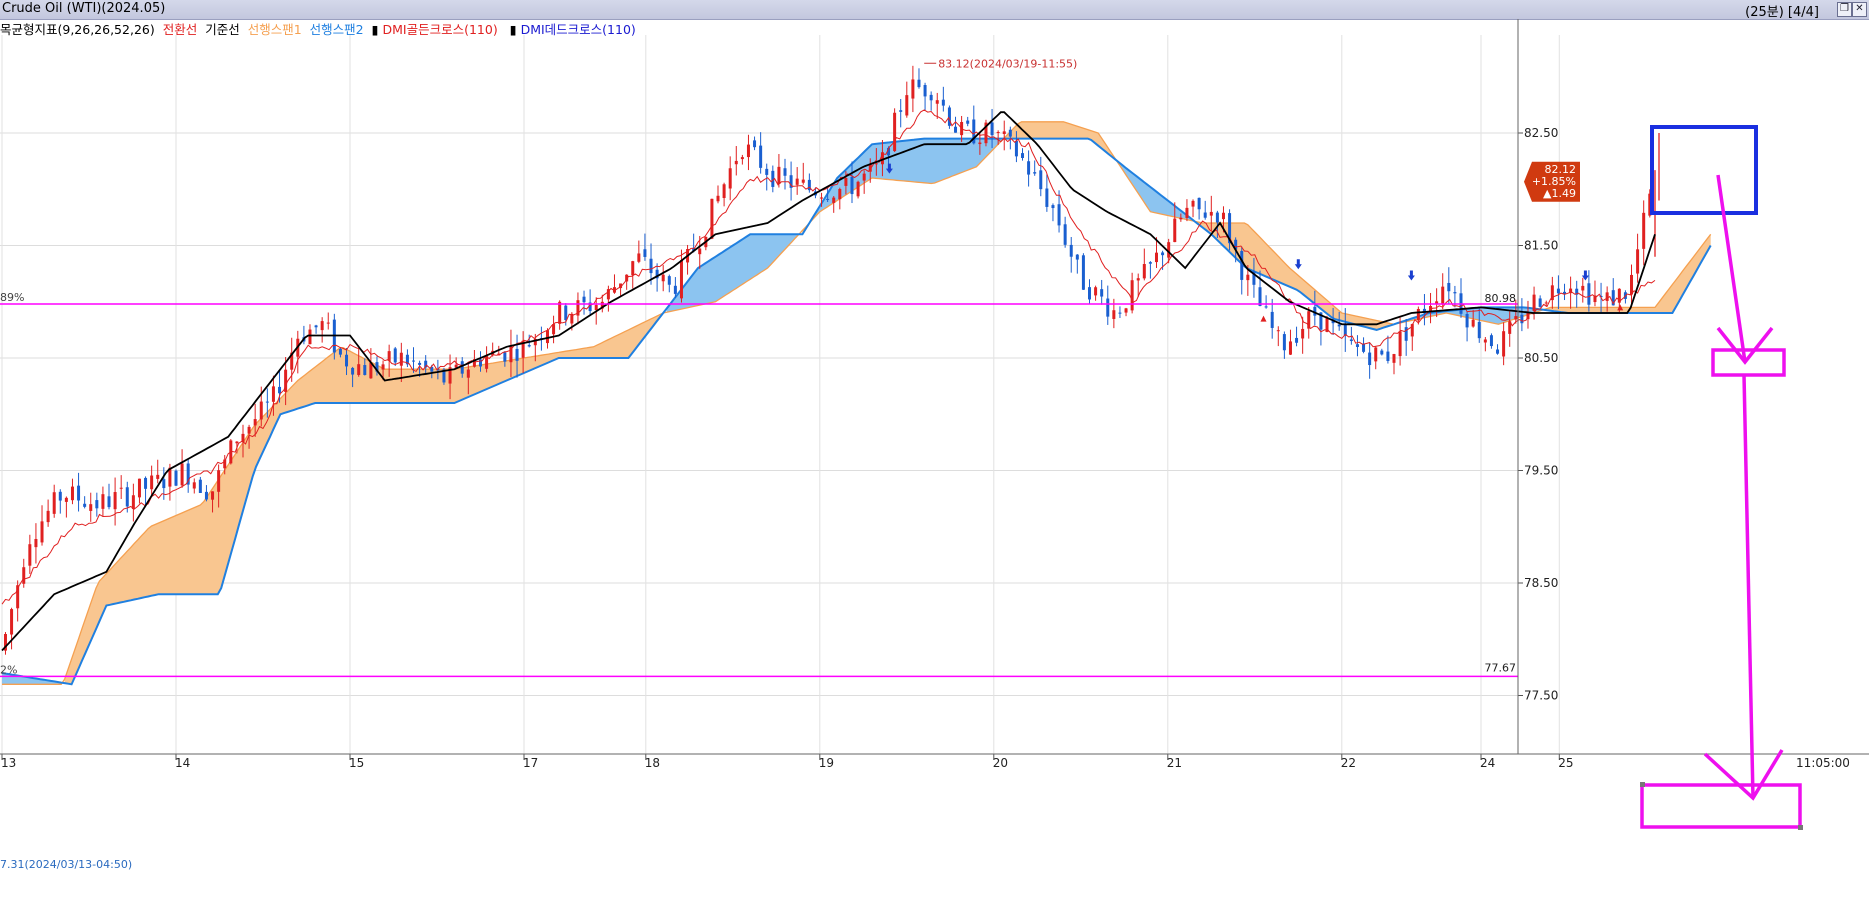  What do you see at coordinates (1541, 133) in the screenshot?
I see `y-tick-label: 82.50` at bounding box center [1541, 133].